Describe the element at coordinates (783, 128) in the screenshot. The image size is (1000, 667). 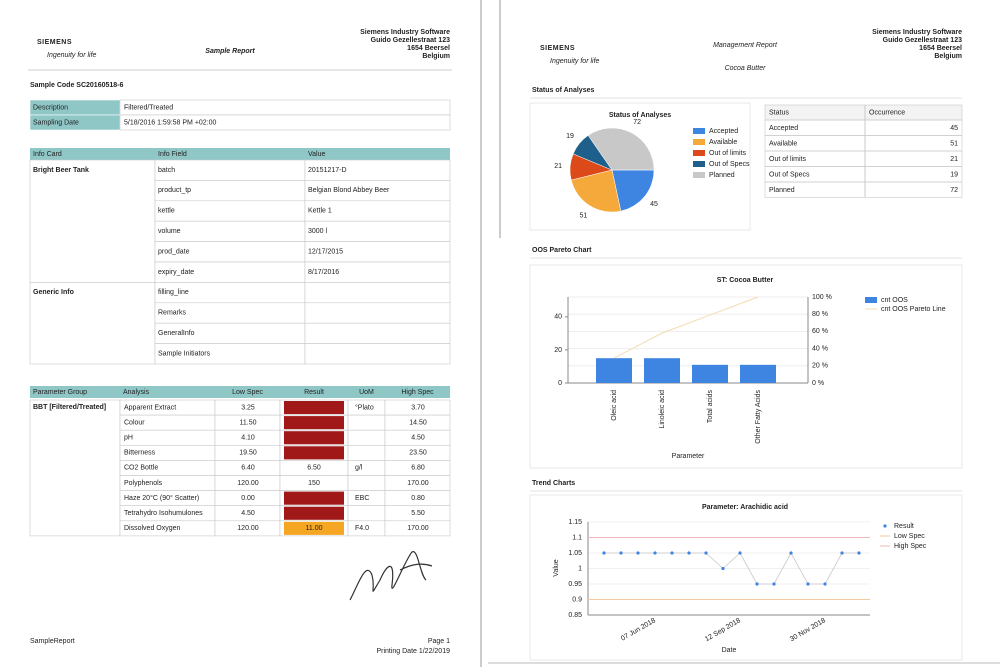
I see `status-name: Accepted` at that location.